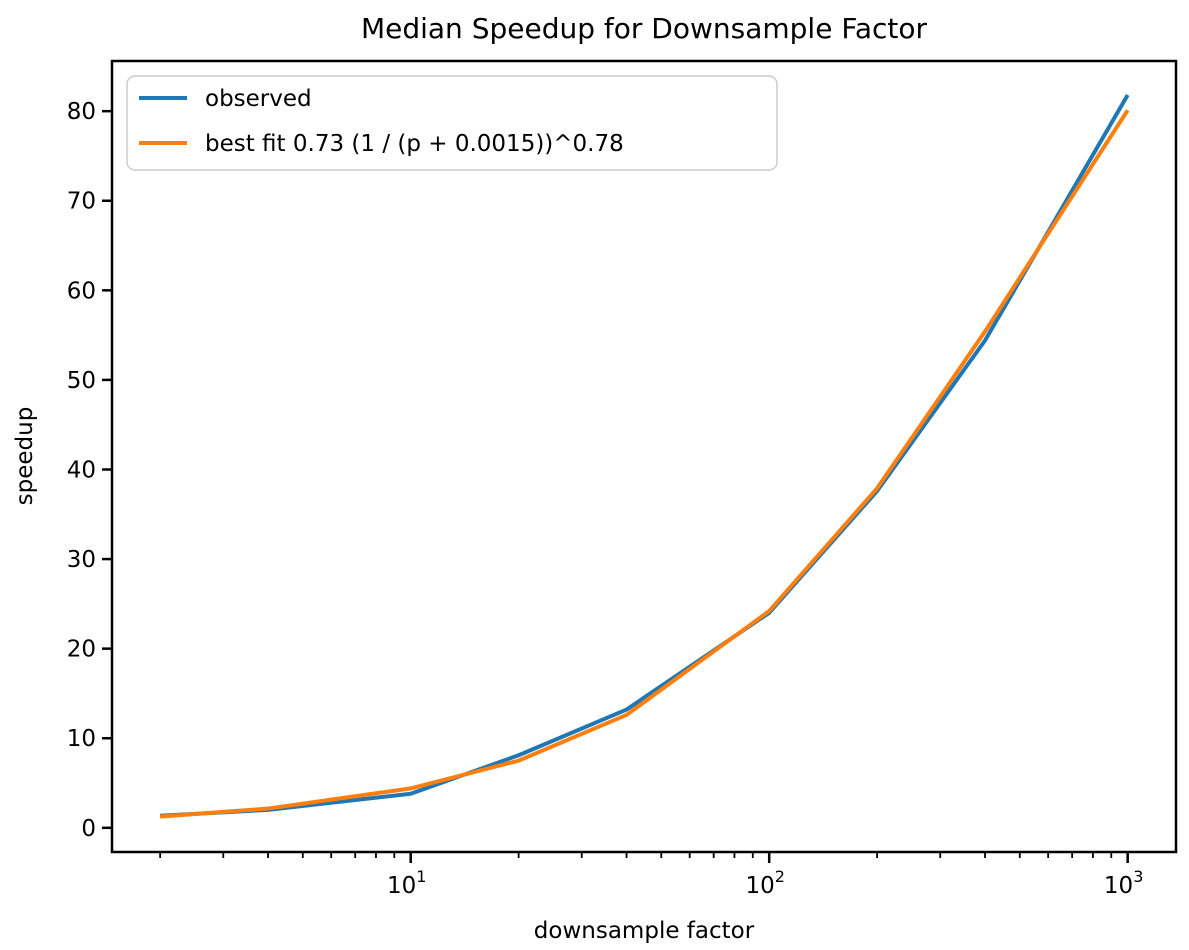 The height and width of the screenshot is (950, 1189). What do you see at coordinates (414, 144) in the screenshot?
I see `legend-label-best-fit: best fit 0.73 (1 / (p + 0.0015))^0.78` at bounding box center [414, 144].